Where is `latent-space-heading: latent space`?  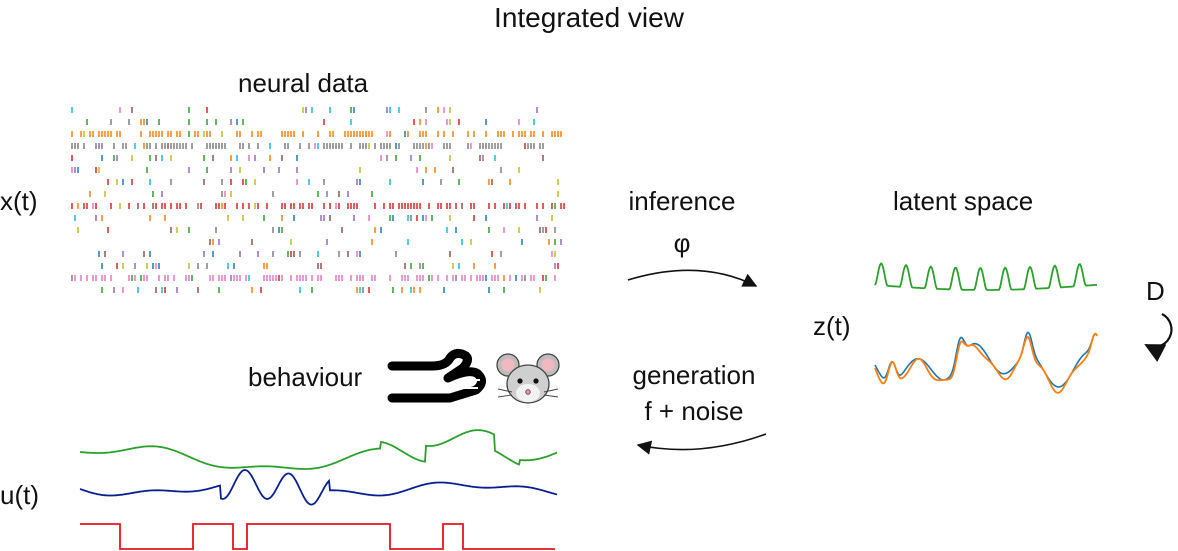 latent-space-heading: latent space is located at coordinates (963, 201).